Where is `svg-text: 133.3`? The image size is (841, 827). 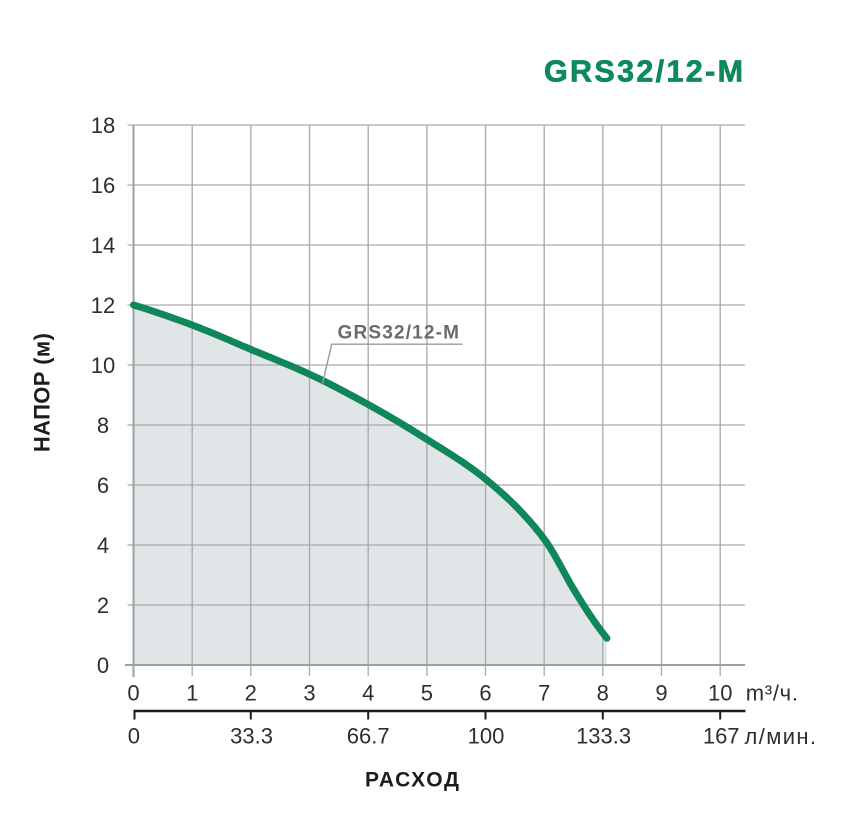 svg-text: 133.3 is located at coordinates (603, 736).